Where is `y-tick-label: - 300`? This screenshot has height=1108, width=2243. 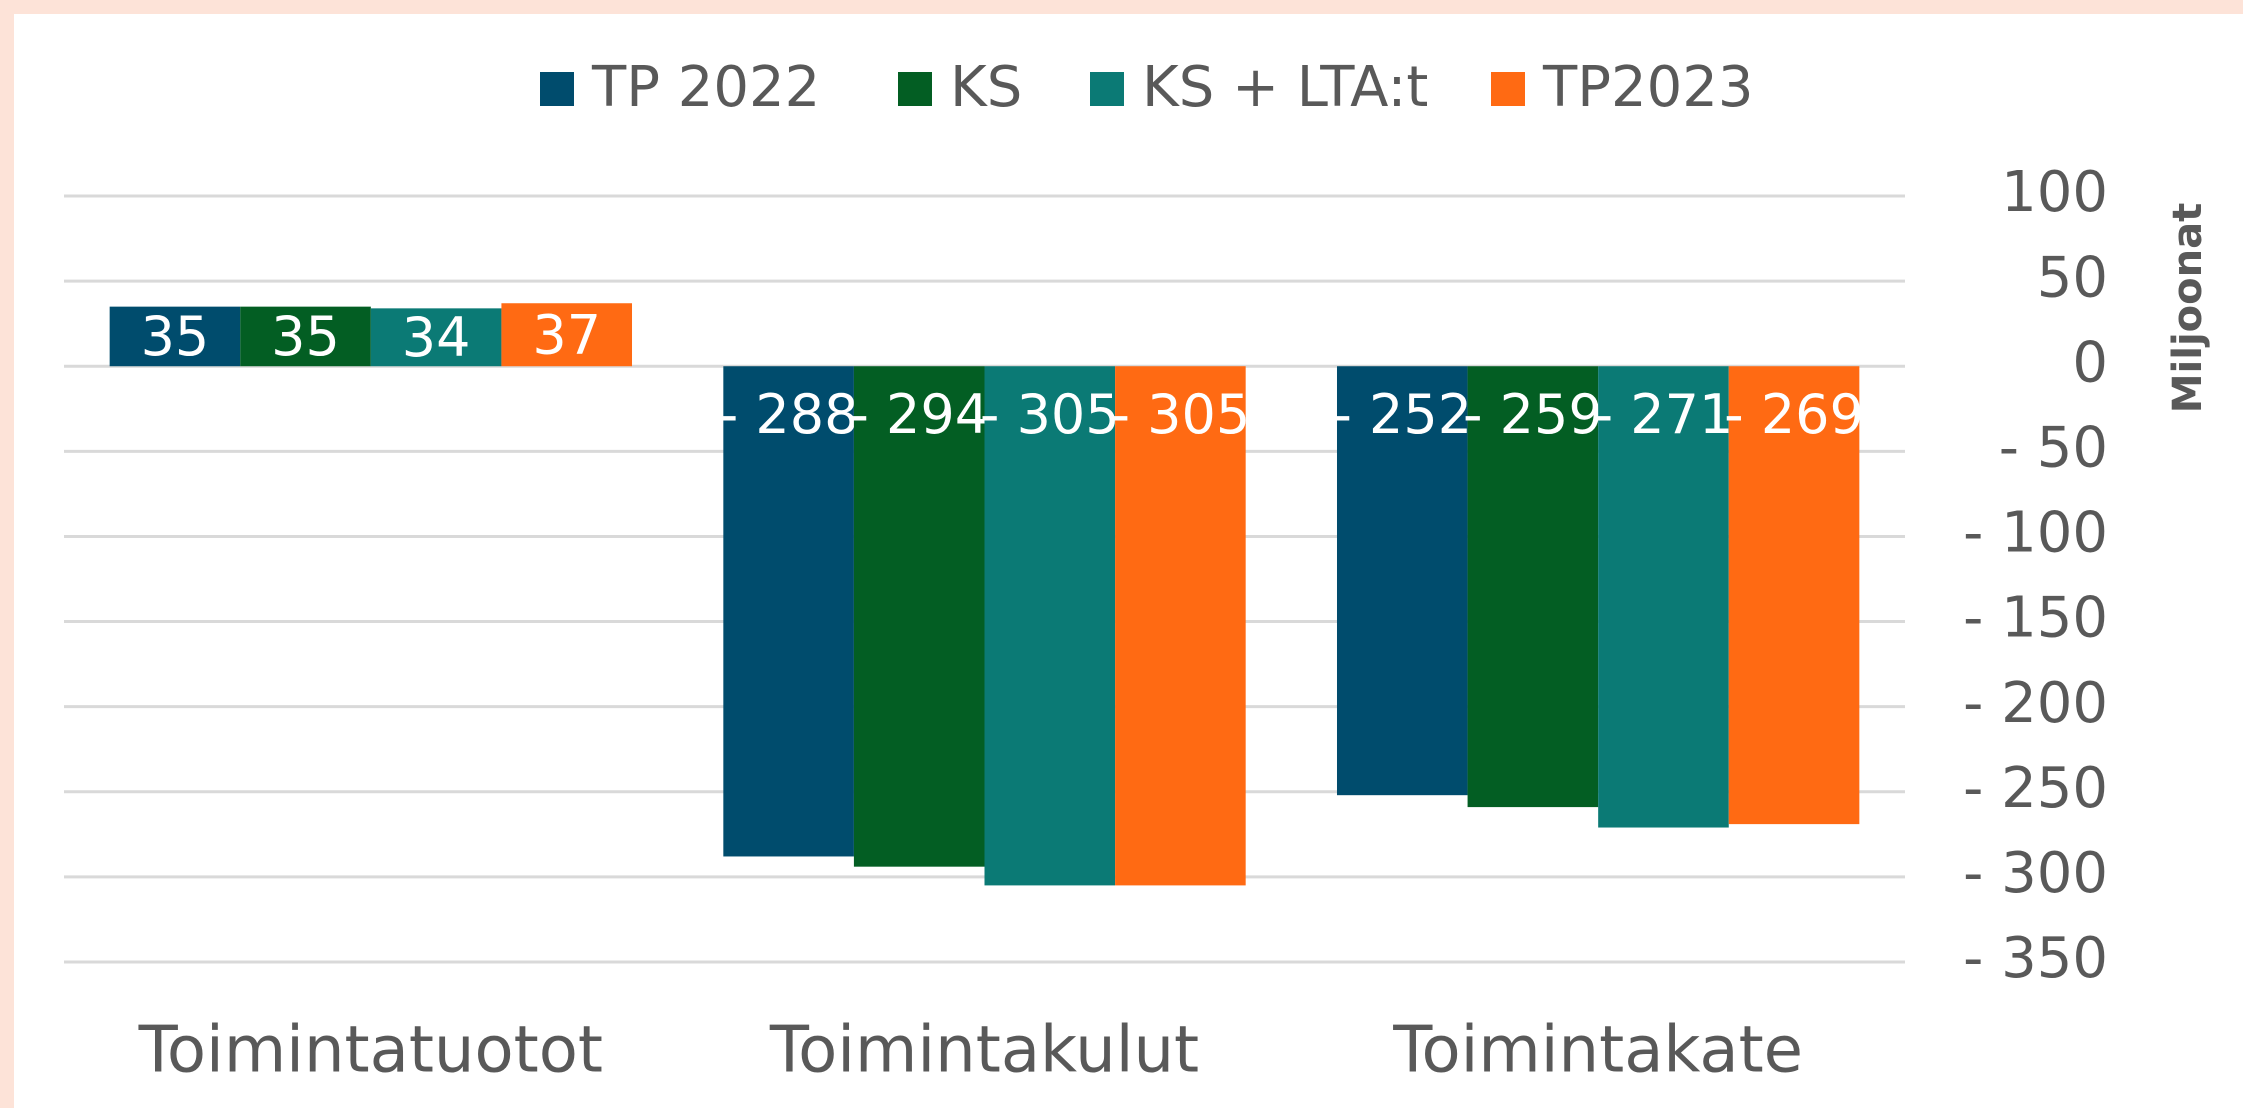 y-tick-label: - 300 is located at coordinates (2035, 873).